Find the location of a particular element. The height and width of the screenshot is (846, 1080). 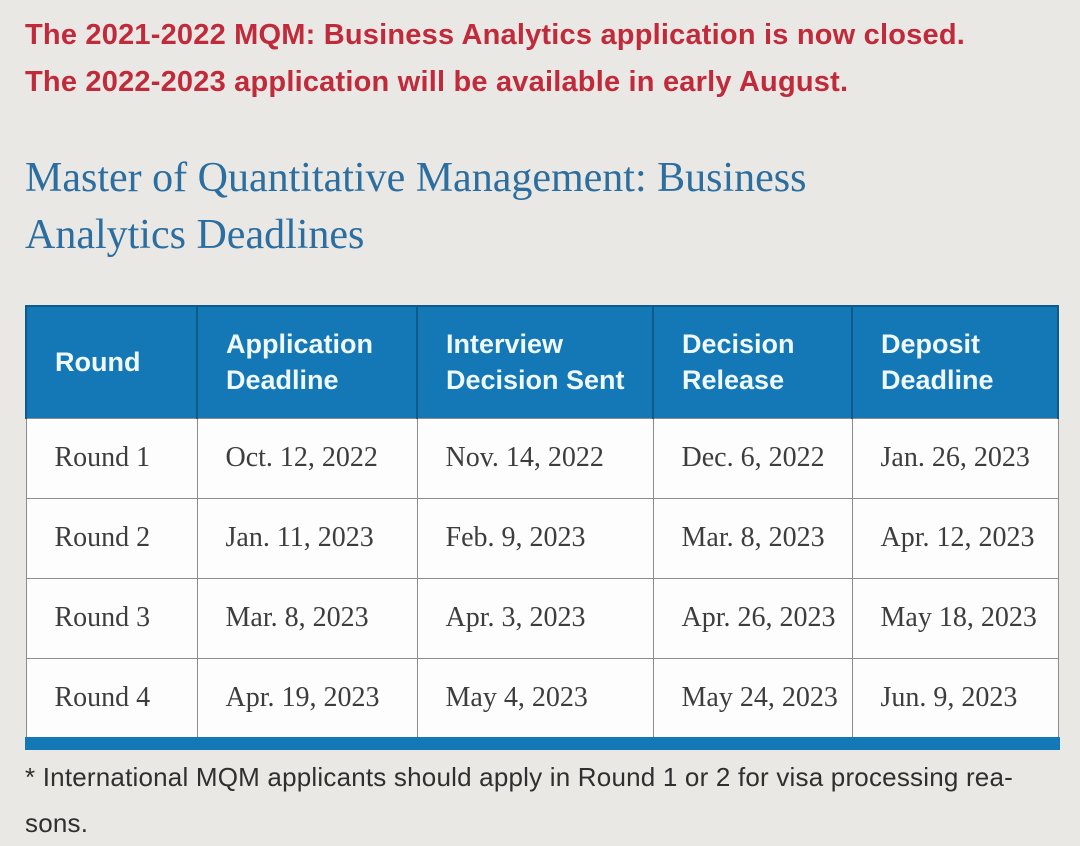

round-2-deposit-deadline: Apr. 12, 2023 is located at coordinates (955, 538).